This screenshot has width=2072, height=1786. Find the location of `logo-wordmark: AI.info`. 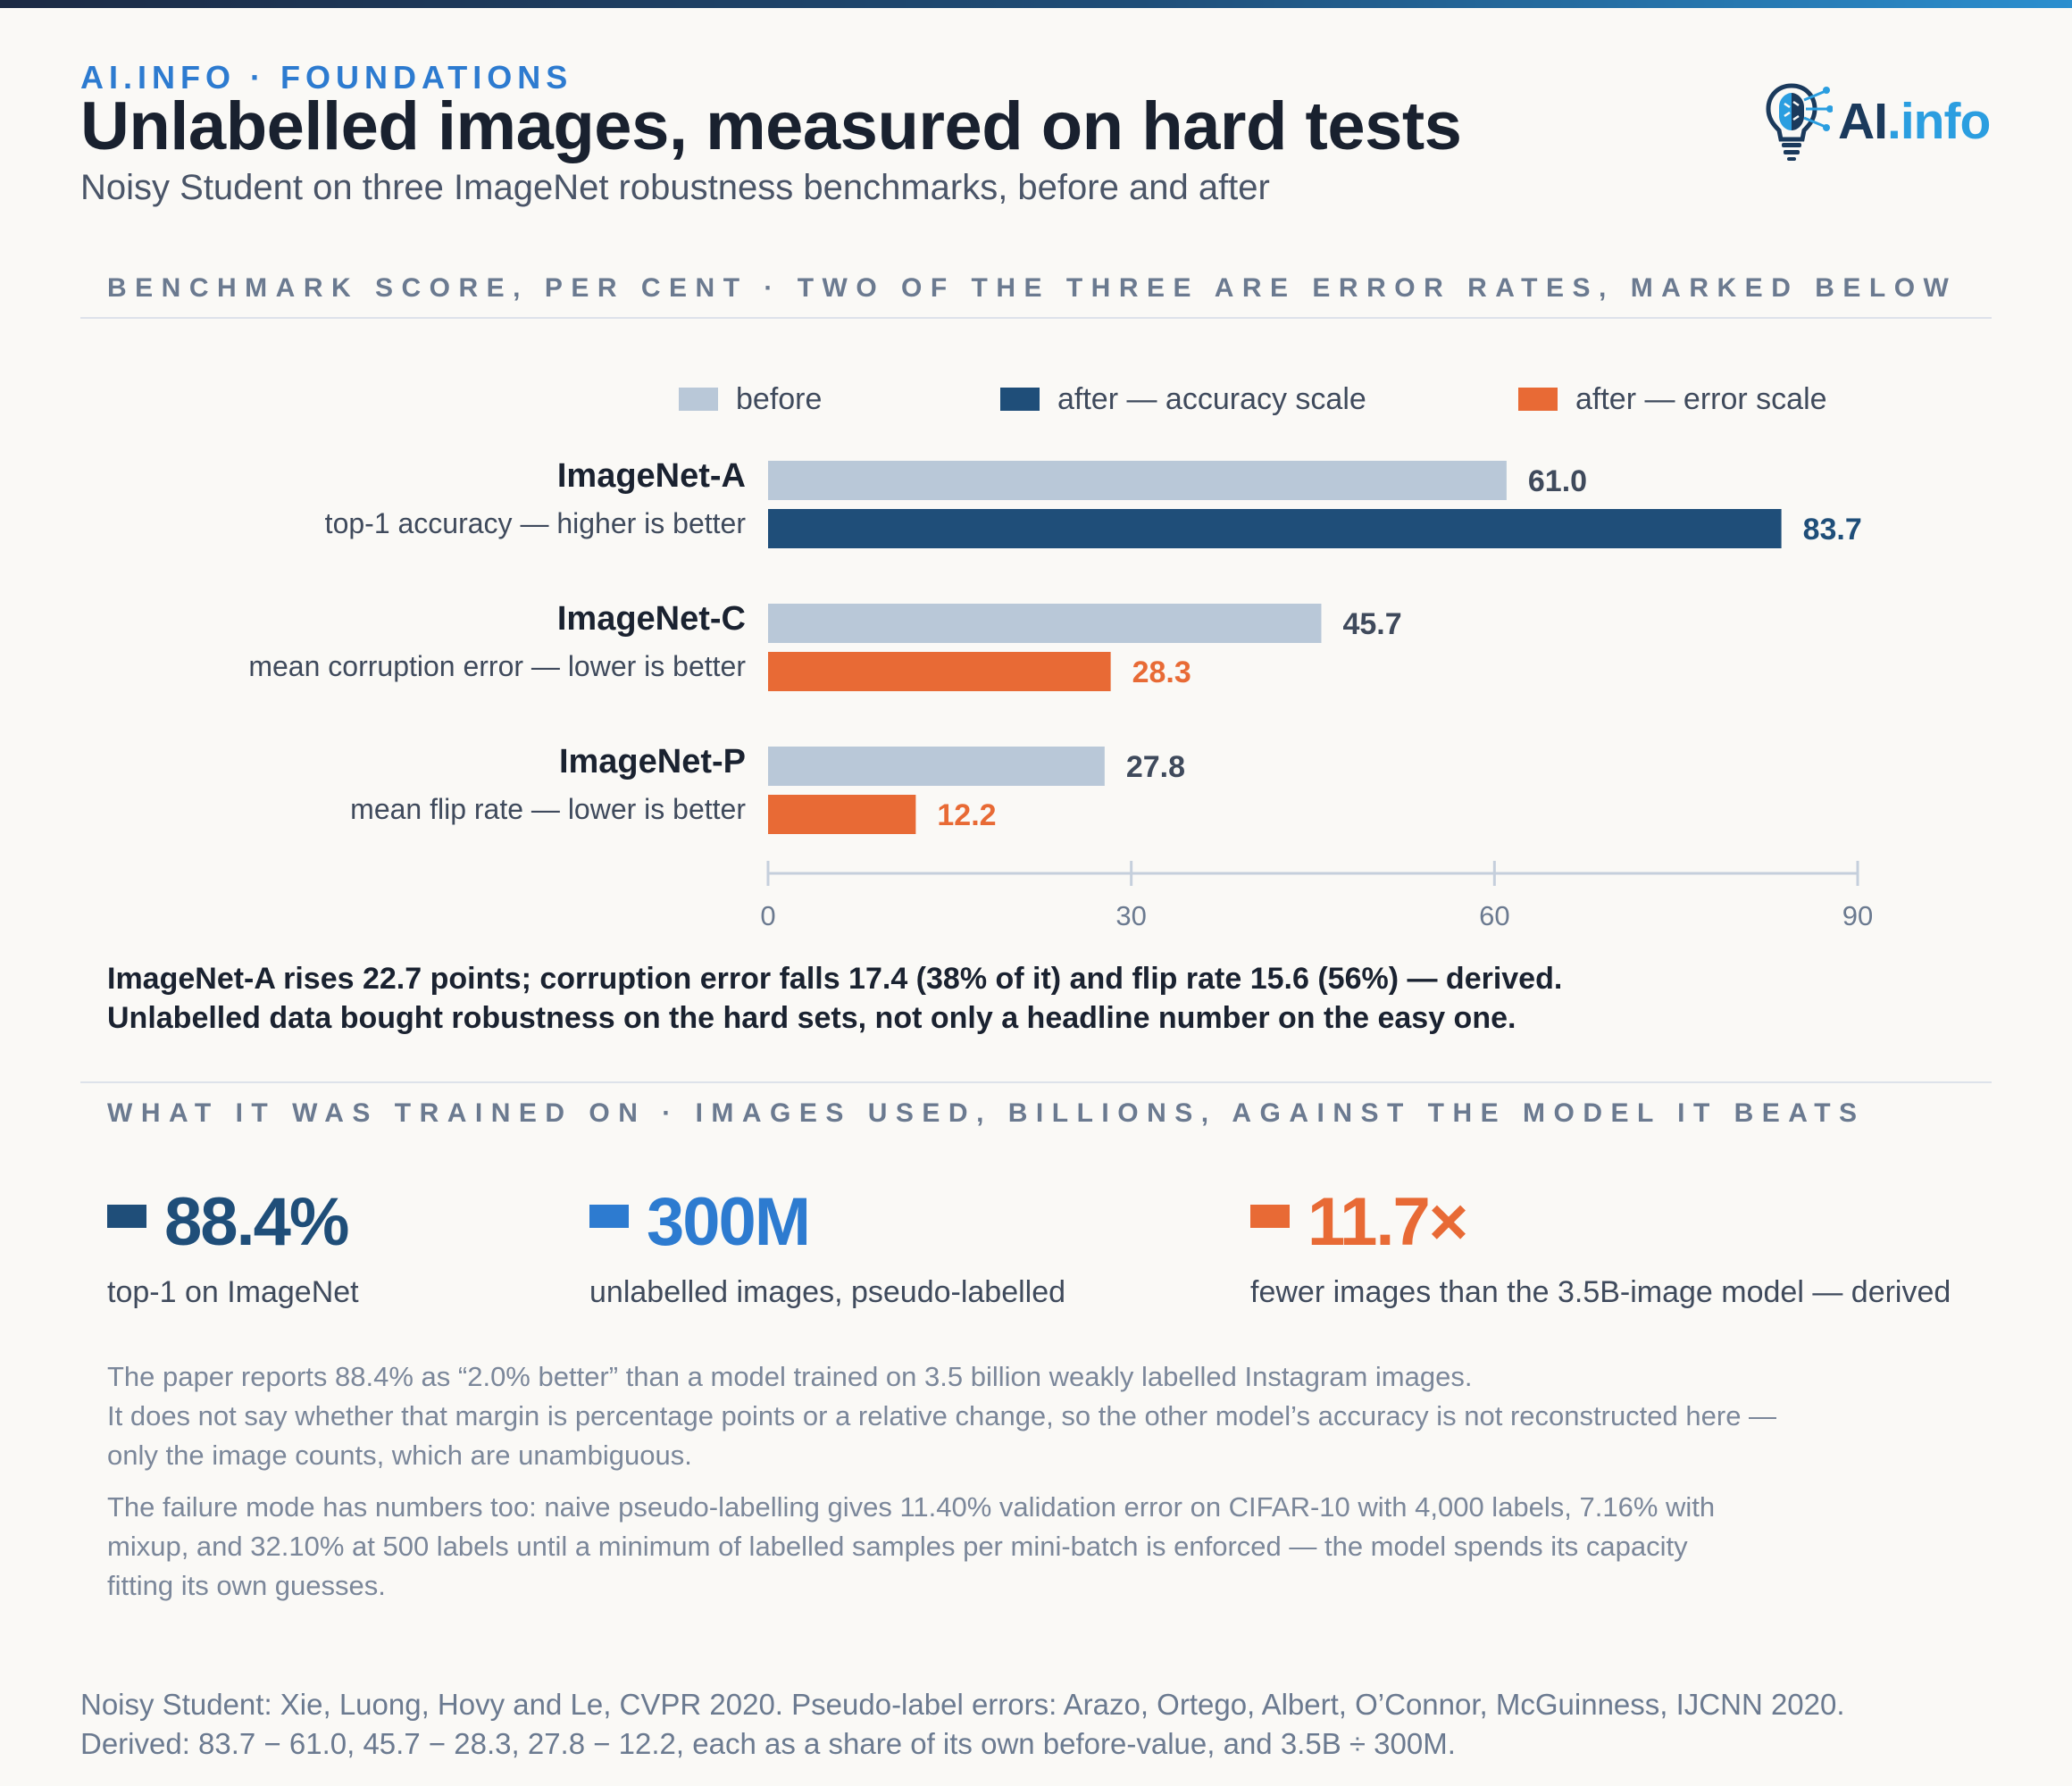

logo-wordmark: AI.info is located at coordinates (1915, 121).